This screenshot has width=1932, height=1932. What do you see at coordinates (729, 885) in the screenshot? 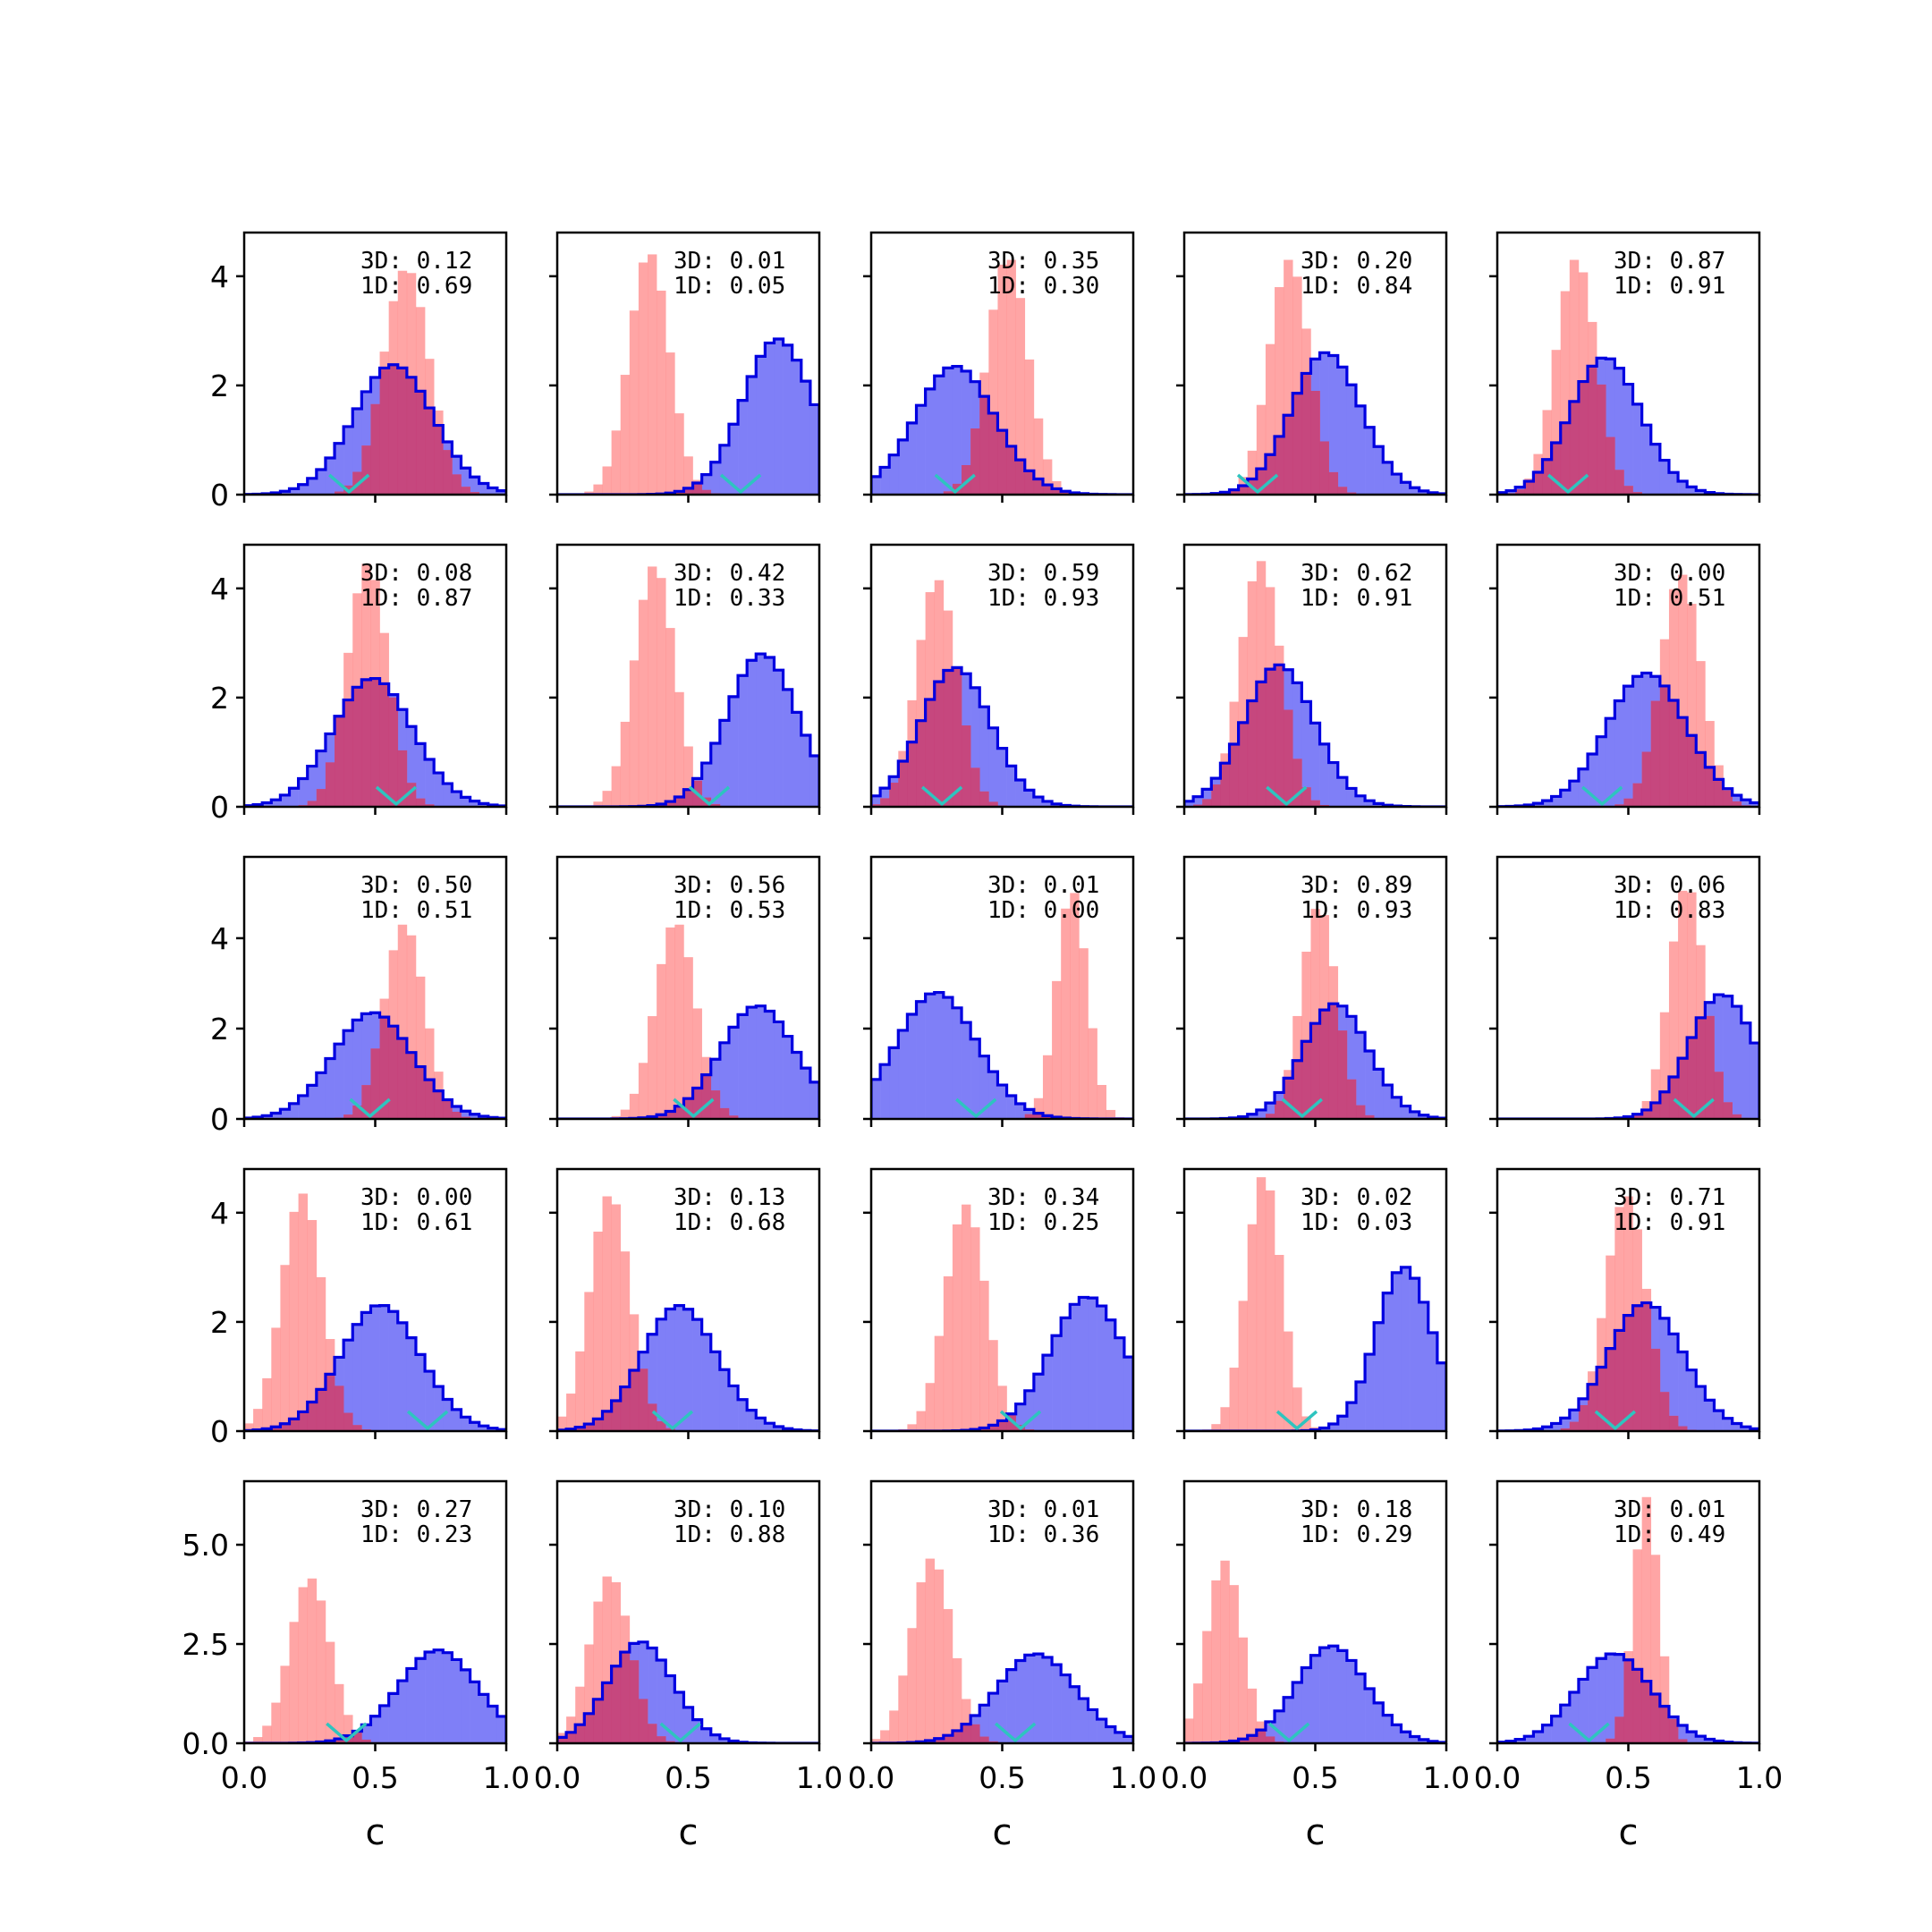
I see `score-3d-label: 3D: 0.56` at bounding box center [729, 885].